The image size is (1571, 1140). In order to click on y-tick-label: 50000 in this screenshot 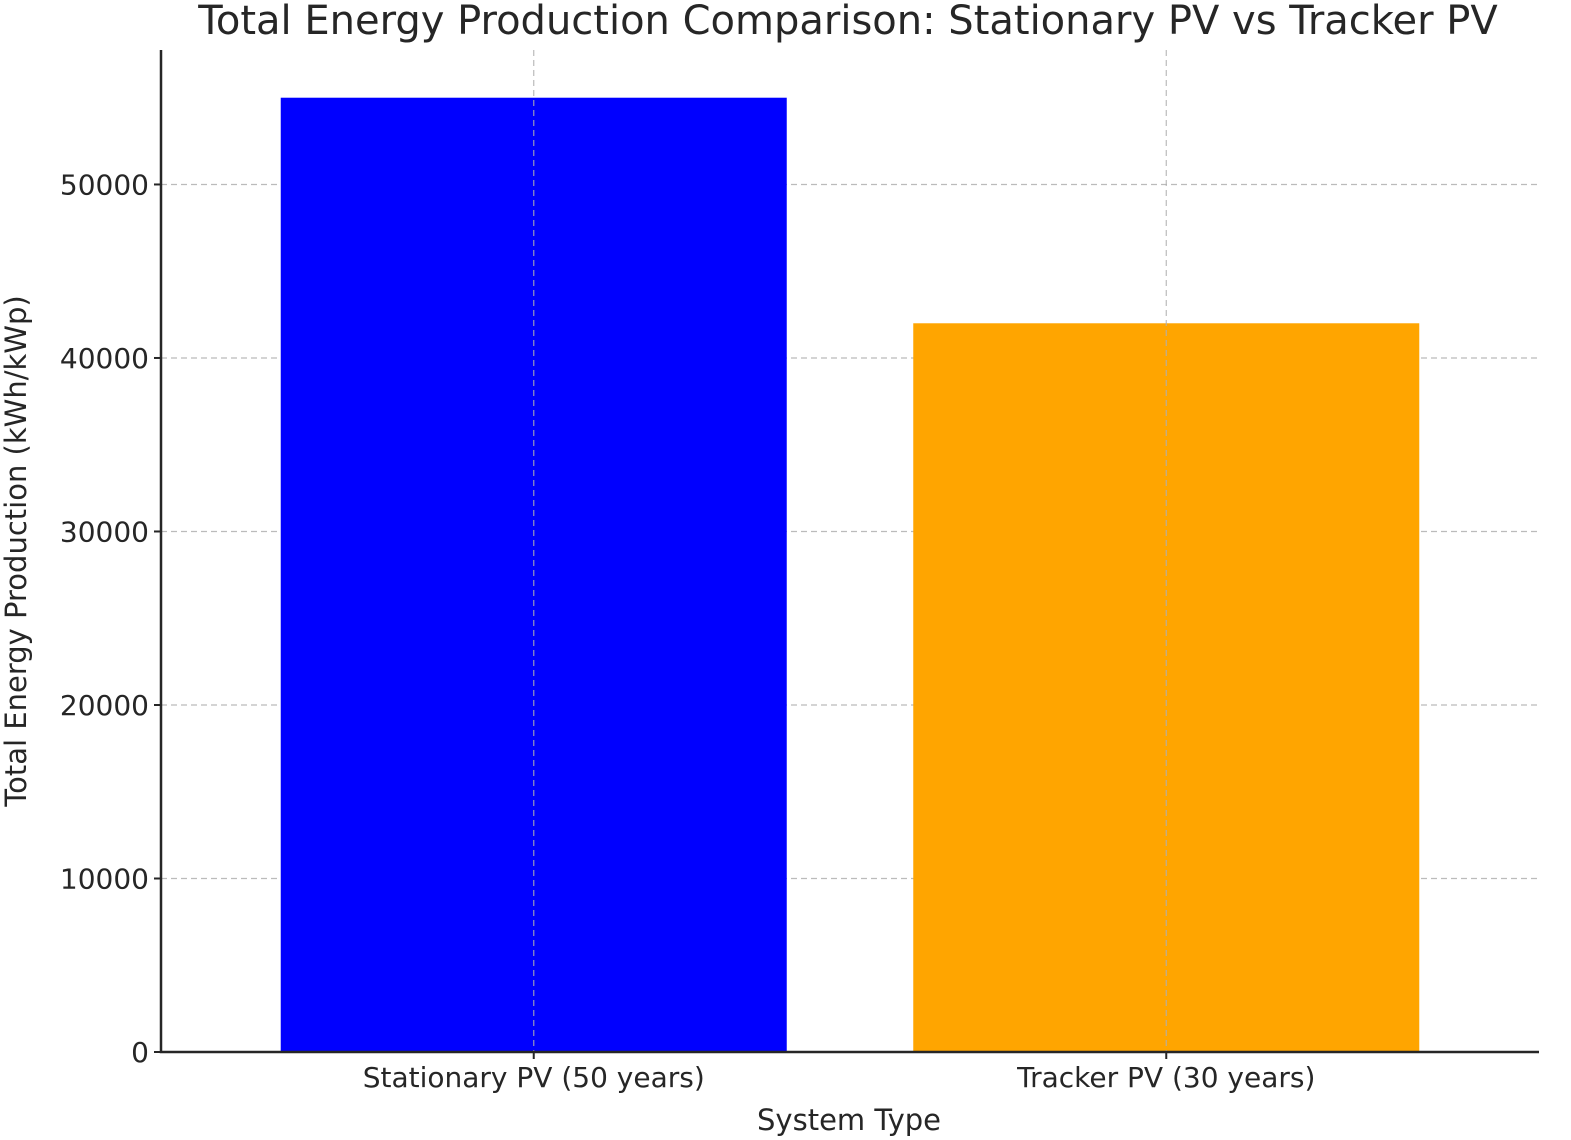, I will do `click(104, 184)`.